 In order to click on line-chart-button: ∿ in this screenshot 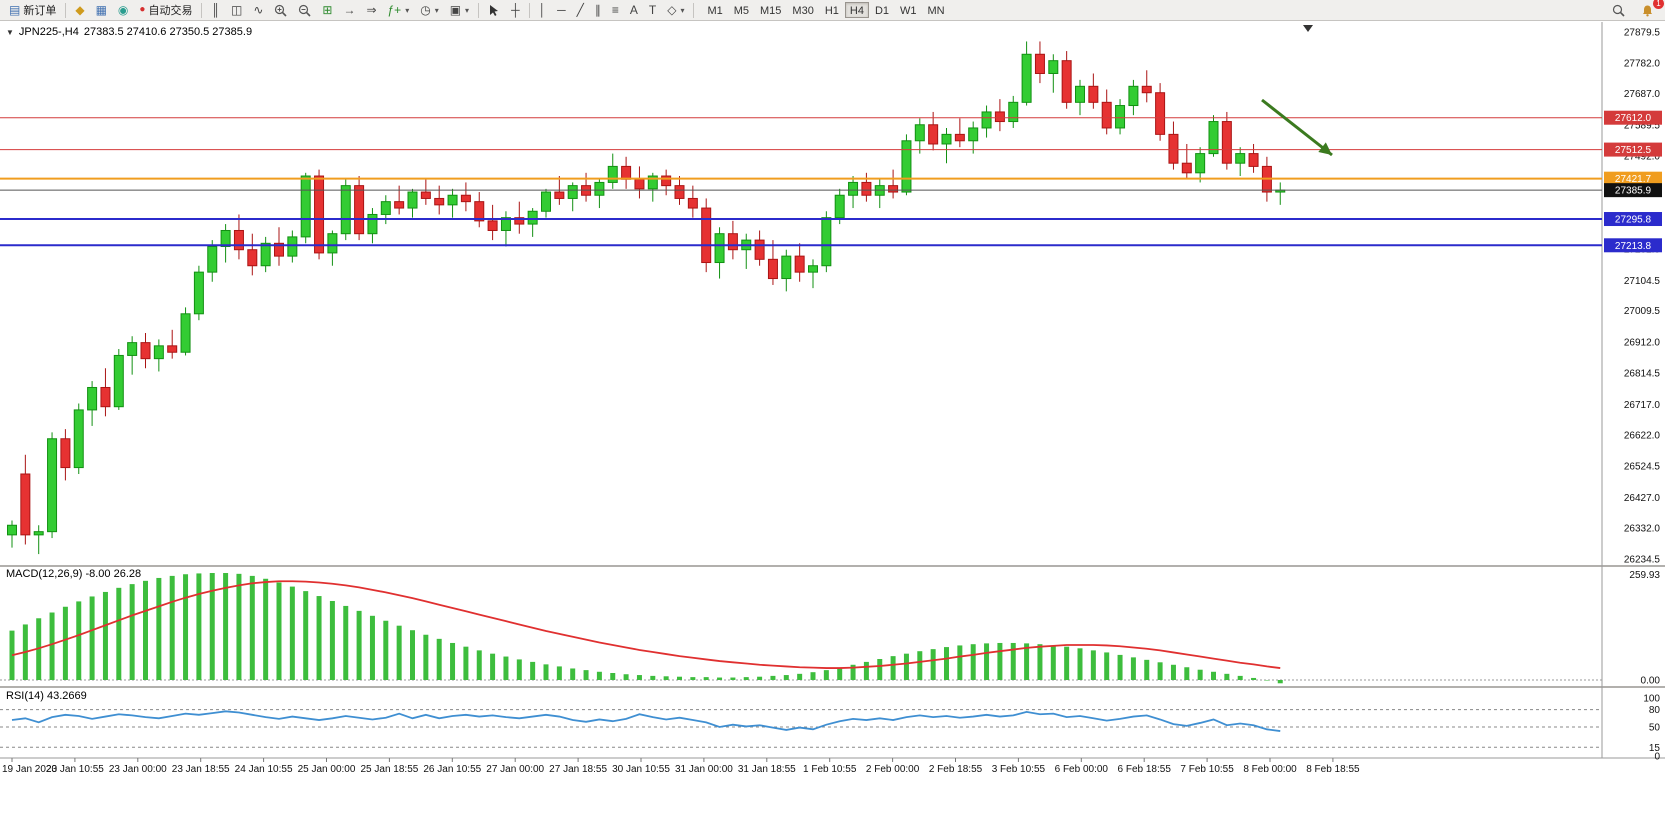, I will do `click(258, 10)`.